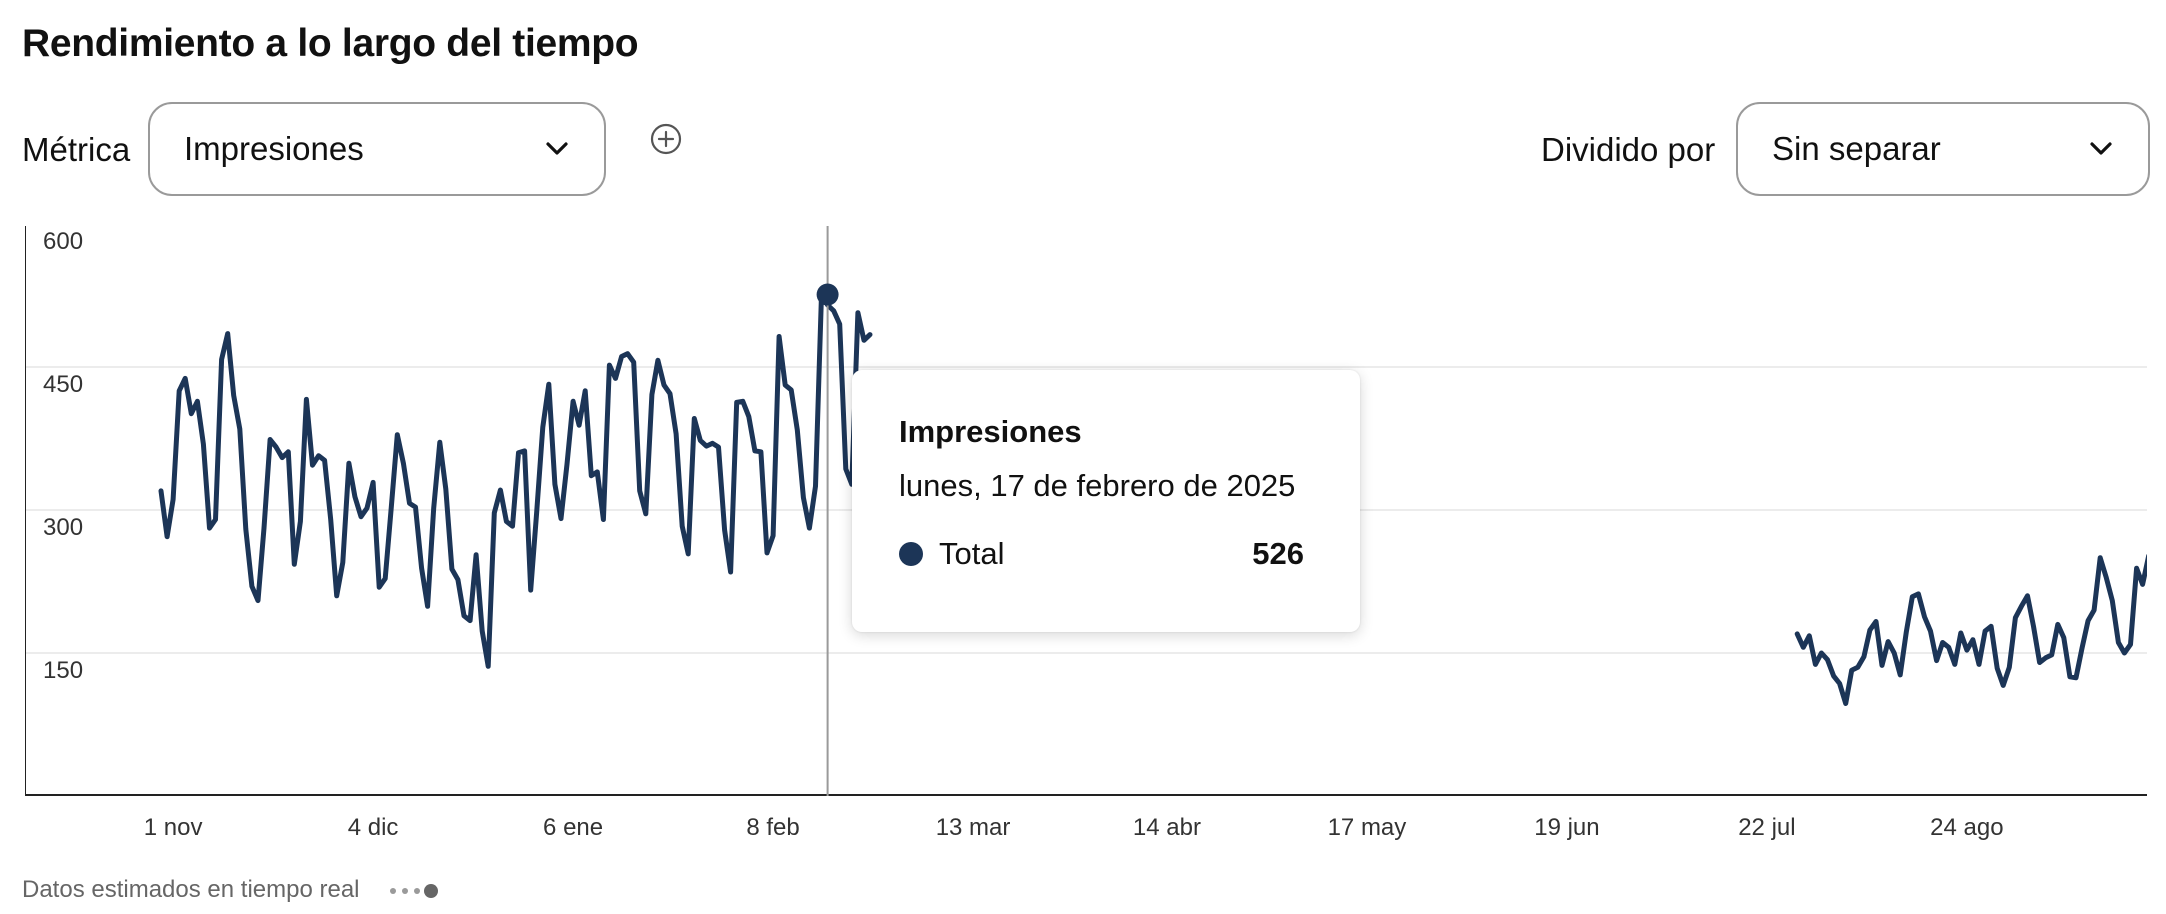 The height and width of the screenshot is (914, 2166). I want to click on page-title: Rendimiento a lo largo del tiempo, so click(330, 43).